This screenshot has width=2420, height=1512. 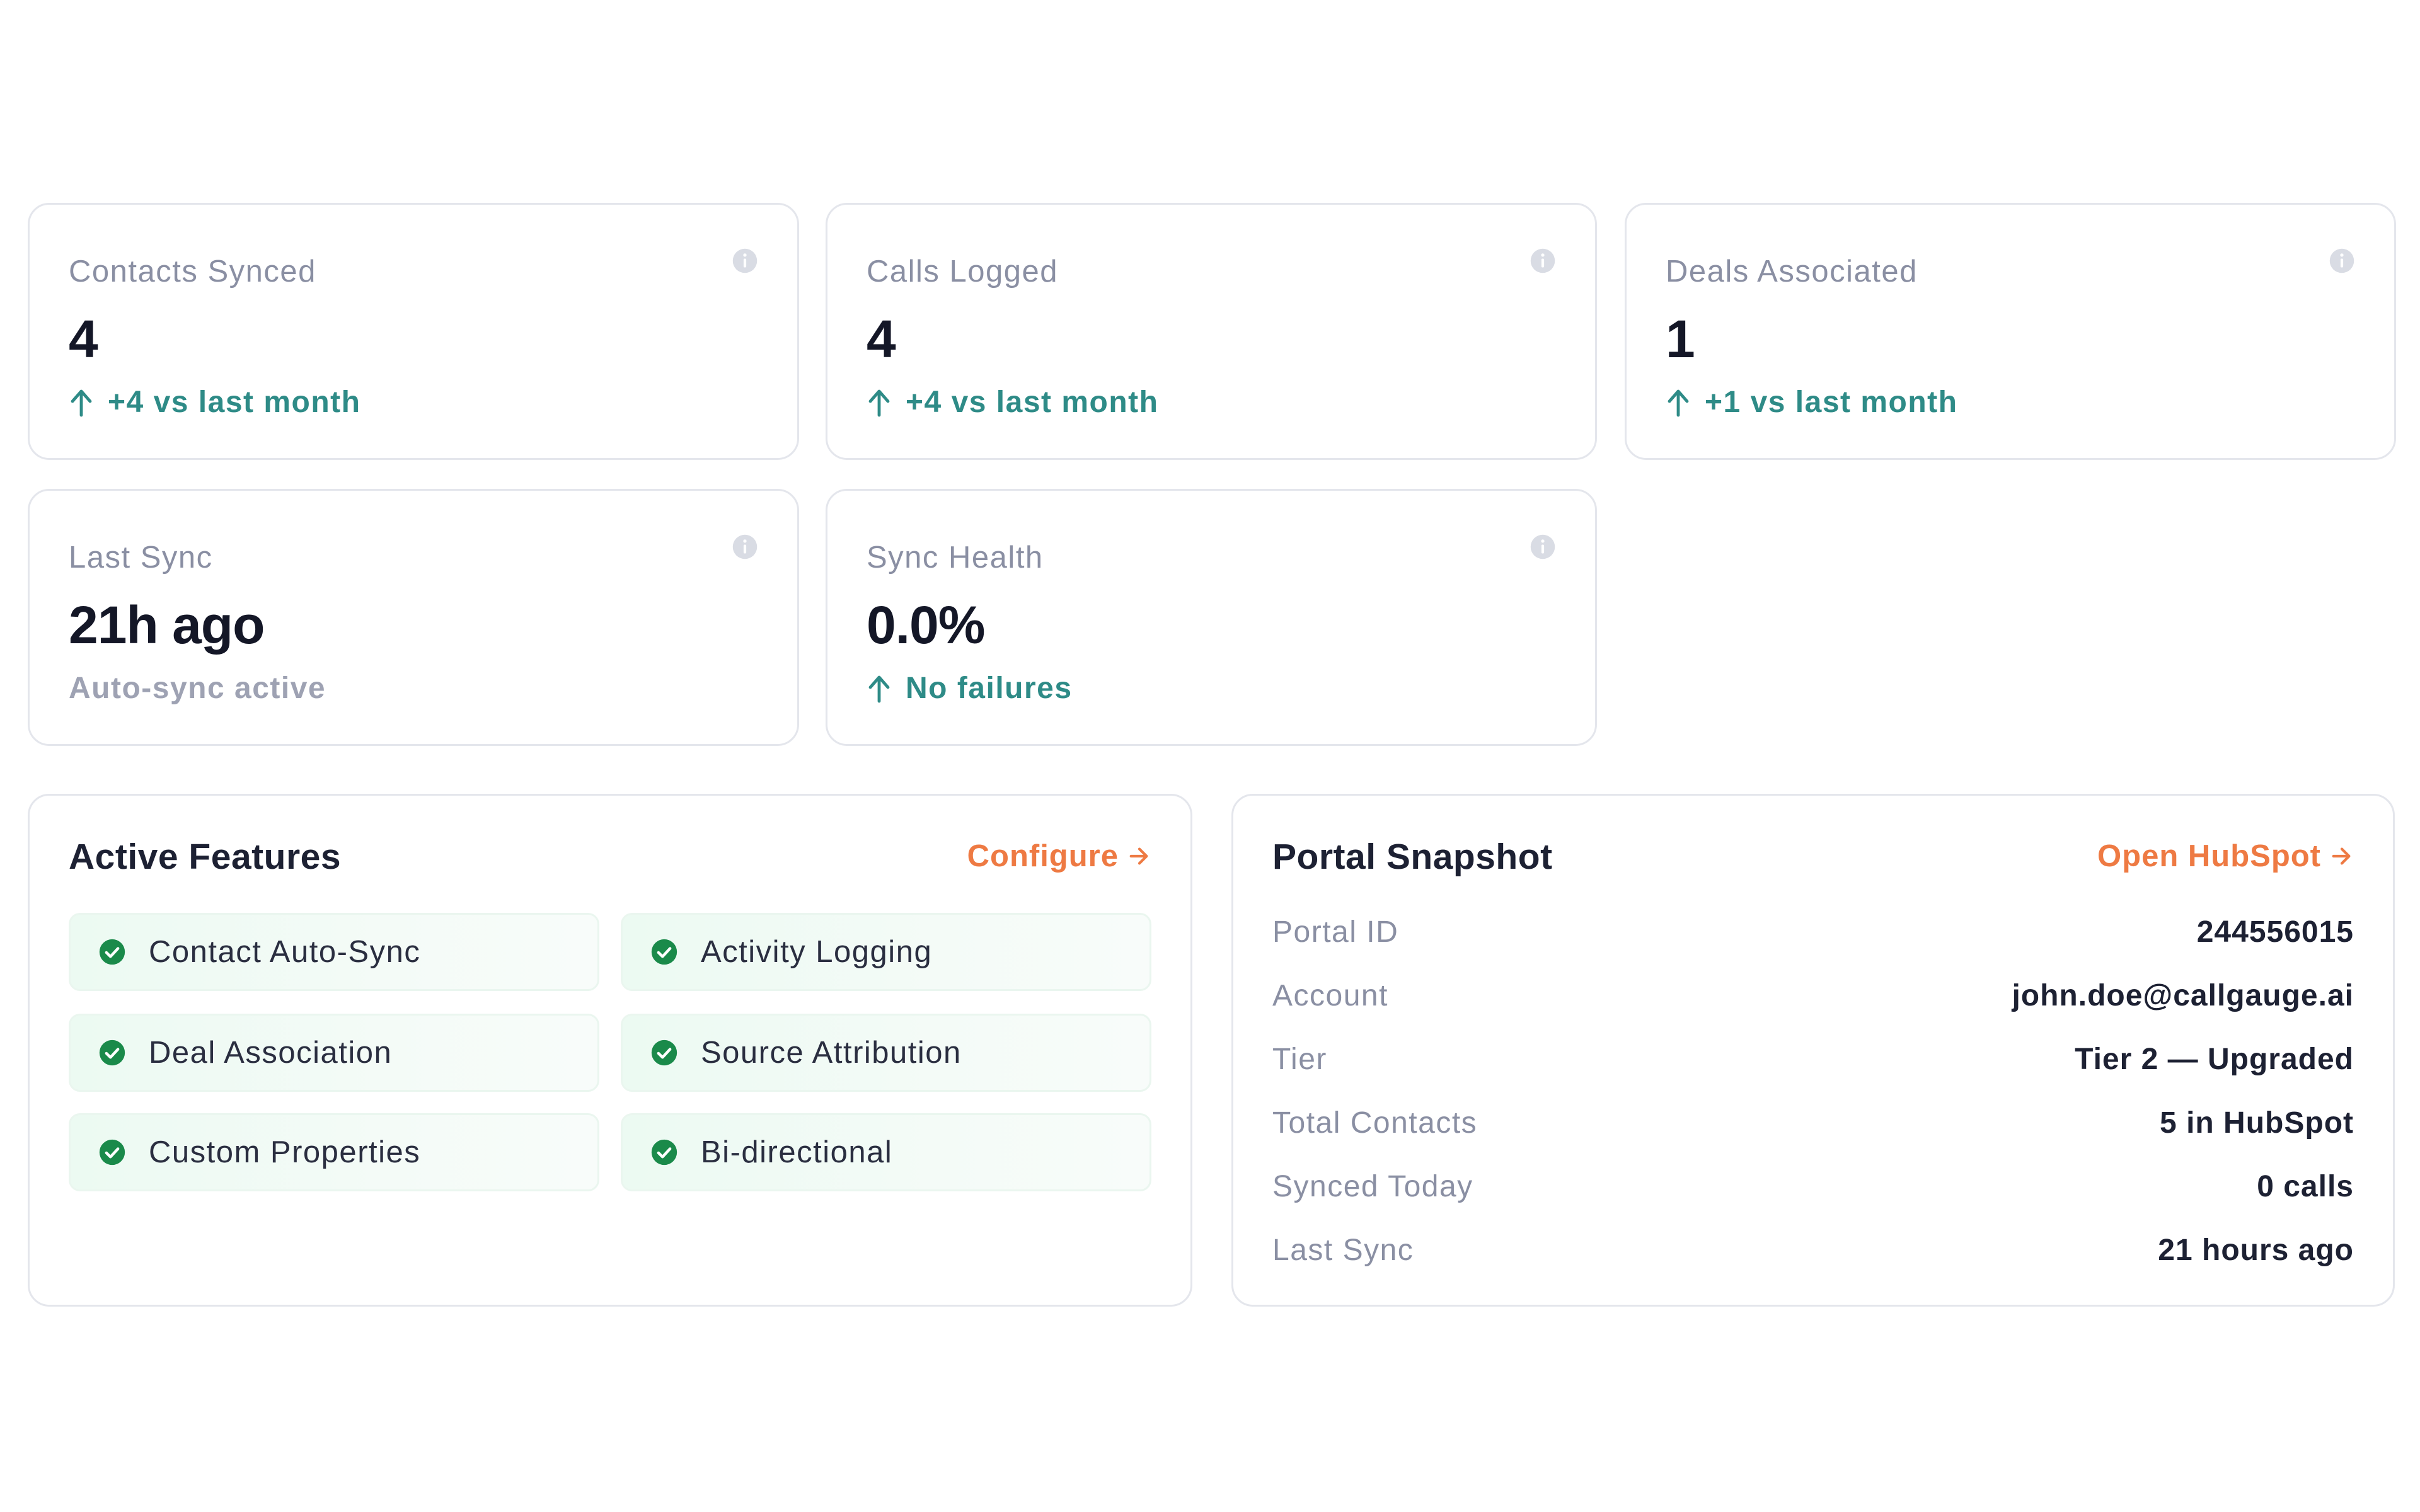 I want to click on feature-item: Source Attribution, so click(x=886, y=1053).